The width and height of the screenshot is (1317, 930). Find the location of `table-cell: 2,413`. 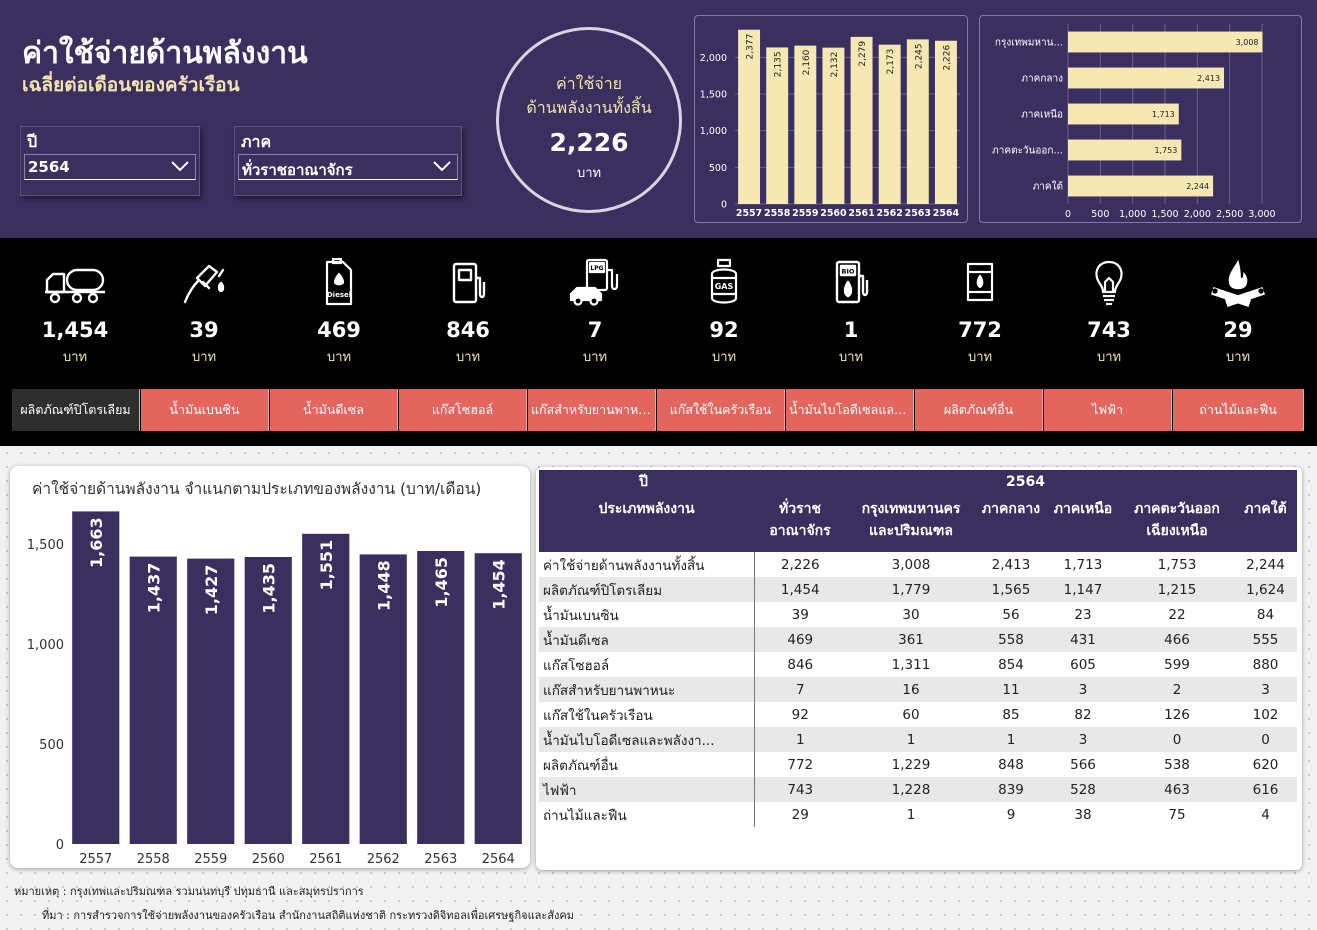

table-cell: 2,413 is located at coordinates (1011, 564).